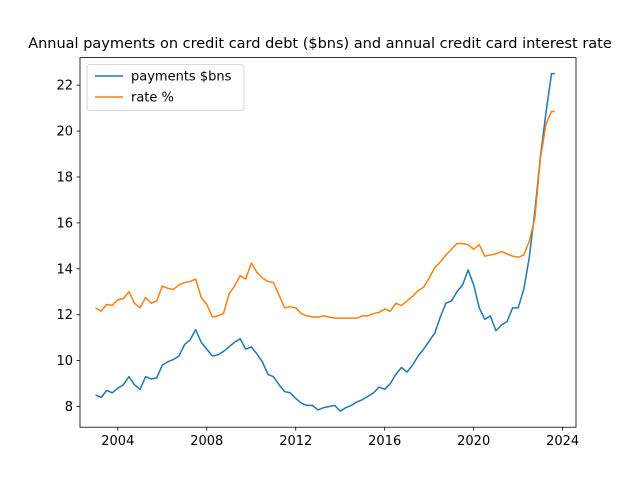 The height and width of the screenshot is (480, 640). What do you see at coordinates (64, 315) in the screenshot?
I see `y-tick-label: 12` at bounding box center [64, 315].